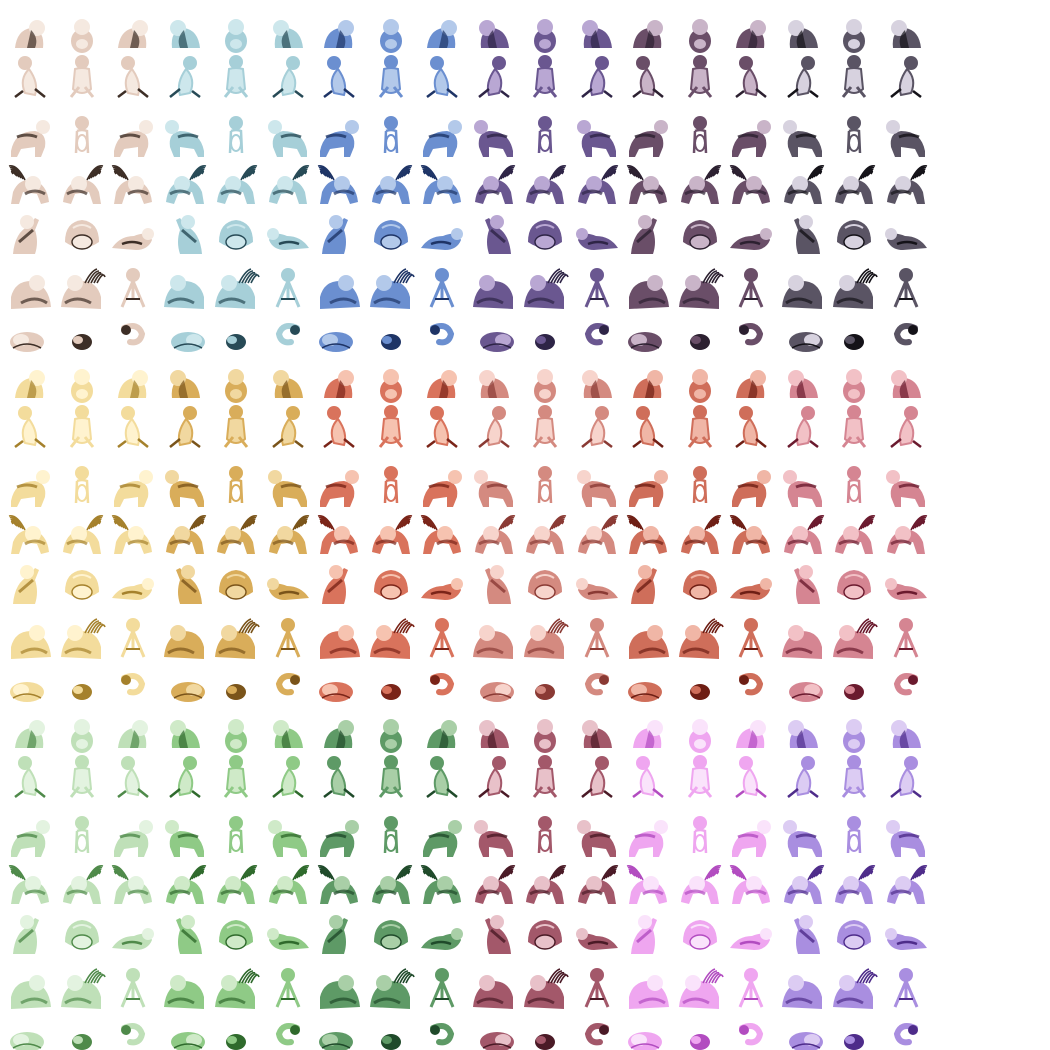  I want to click on sprite-ochre-hunched-feeding-front, so click(236, 638).